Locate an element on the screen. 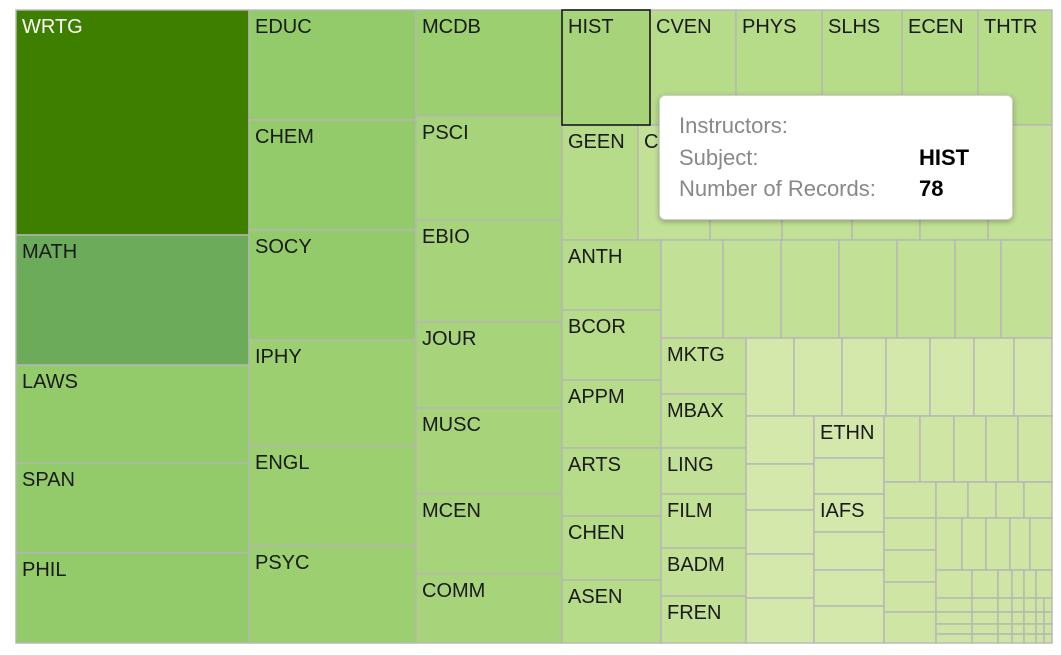 This screenshot has height=656, width=1062. cell-comm is located at coordinates (489, 608).